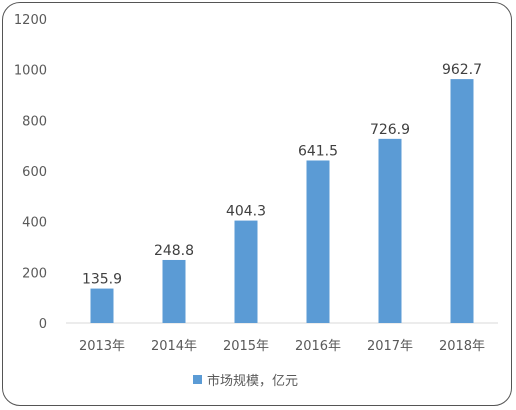  Describe the element at coordinates (102, 280) in the screenshot. I see `data-label: 135.9` at that location.